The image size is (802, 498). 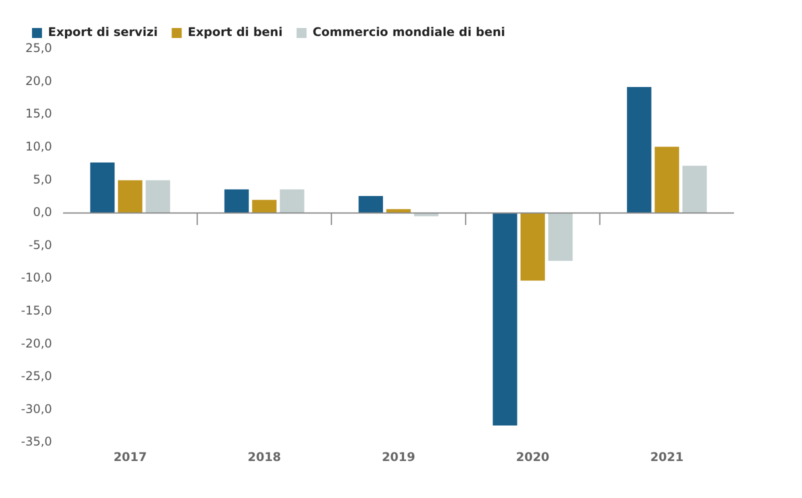 I want to click on y-tick-label: 10,0, so click(x=38, y=147).